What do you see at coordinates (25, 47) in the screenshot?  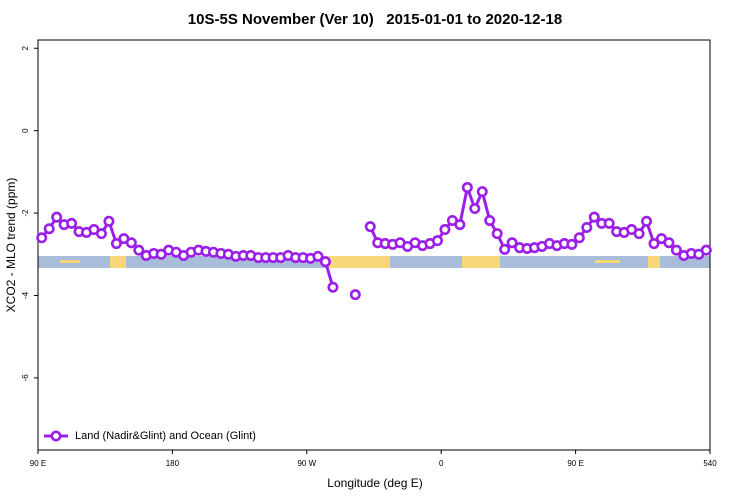 I see `y-tick-label: 2` at bounding box center [25, 47].